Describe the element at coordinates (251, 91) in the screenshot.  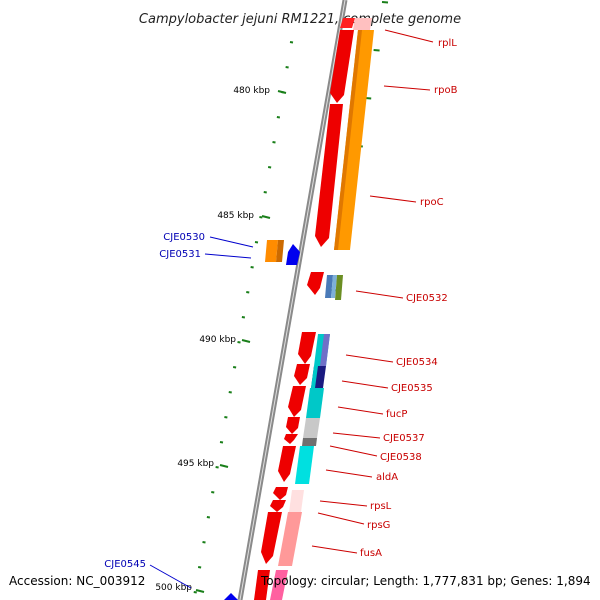
I see `scale-label-480: 480 kbp` at that location.